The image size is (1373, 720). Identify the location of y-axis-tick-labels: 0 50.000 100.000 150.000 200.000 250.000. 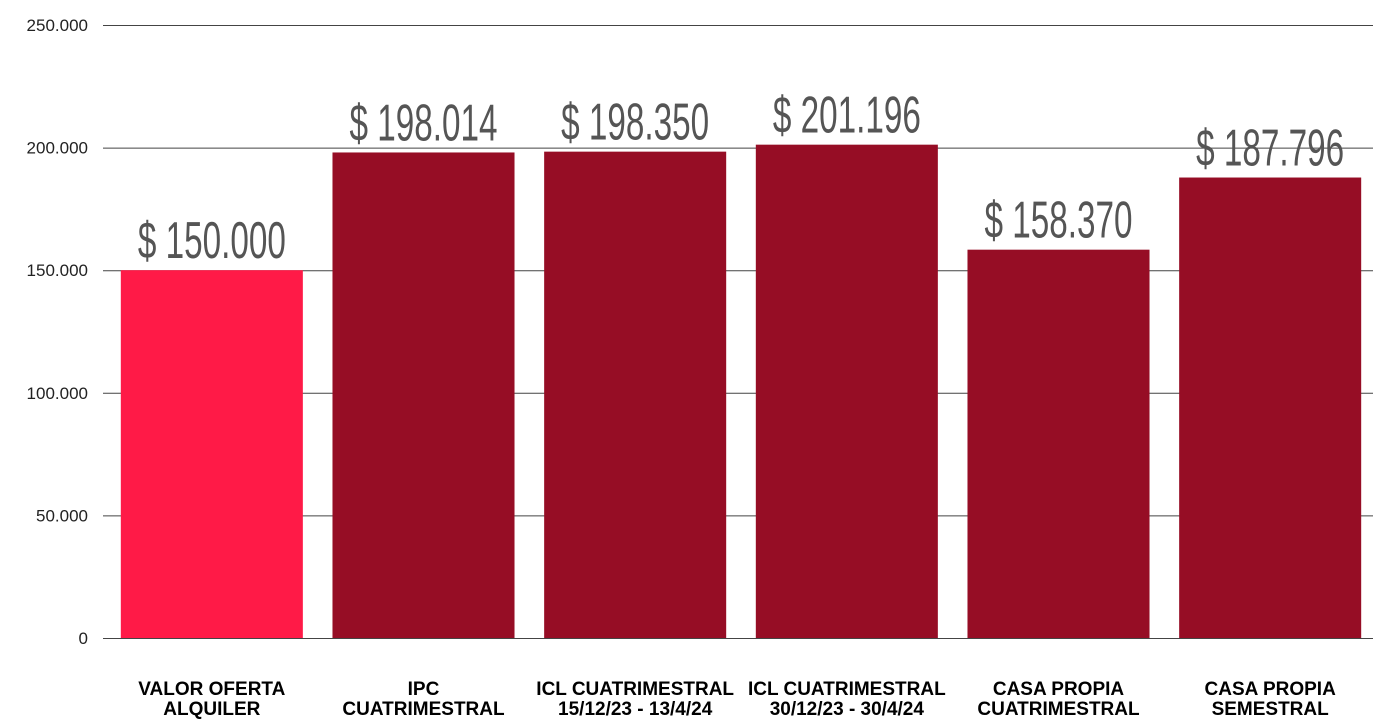
(57, 332).